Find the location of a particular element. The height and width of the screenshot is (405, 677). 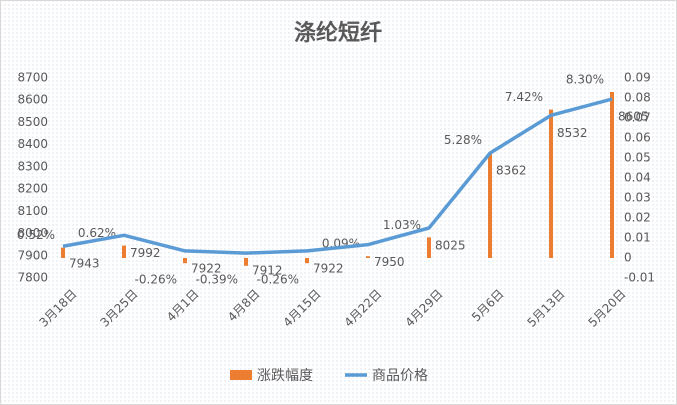

bar-value-label: 0.52% is located at coordinates (36, 235).